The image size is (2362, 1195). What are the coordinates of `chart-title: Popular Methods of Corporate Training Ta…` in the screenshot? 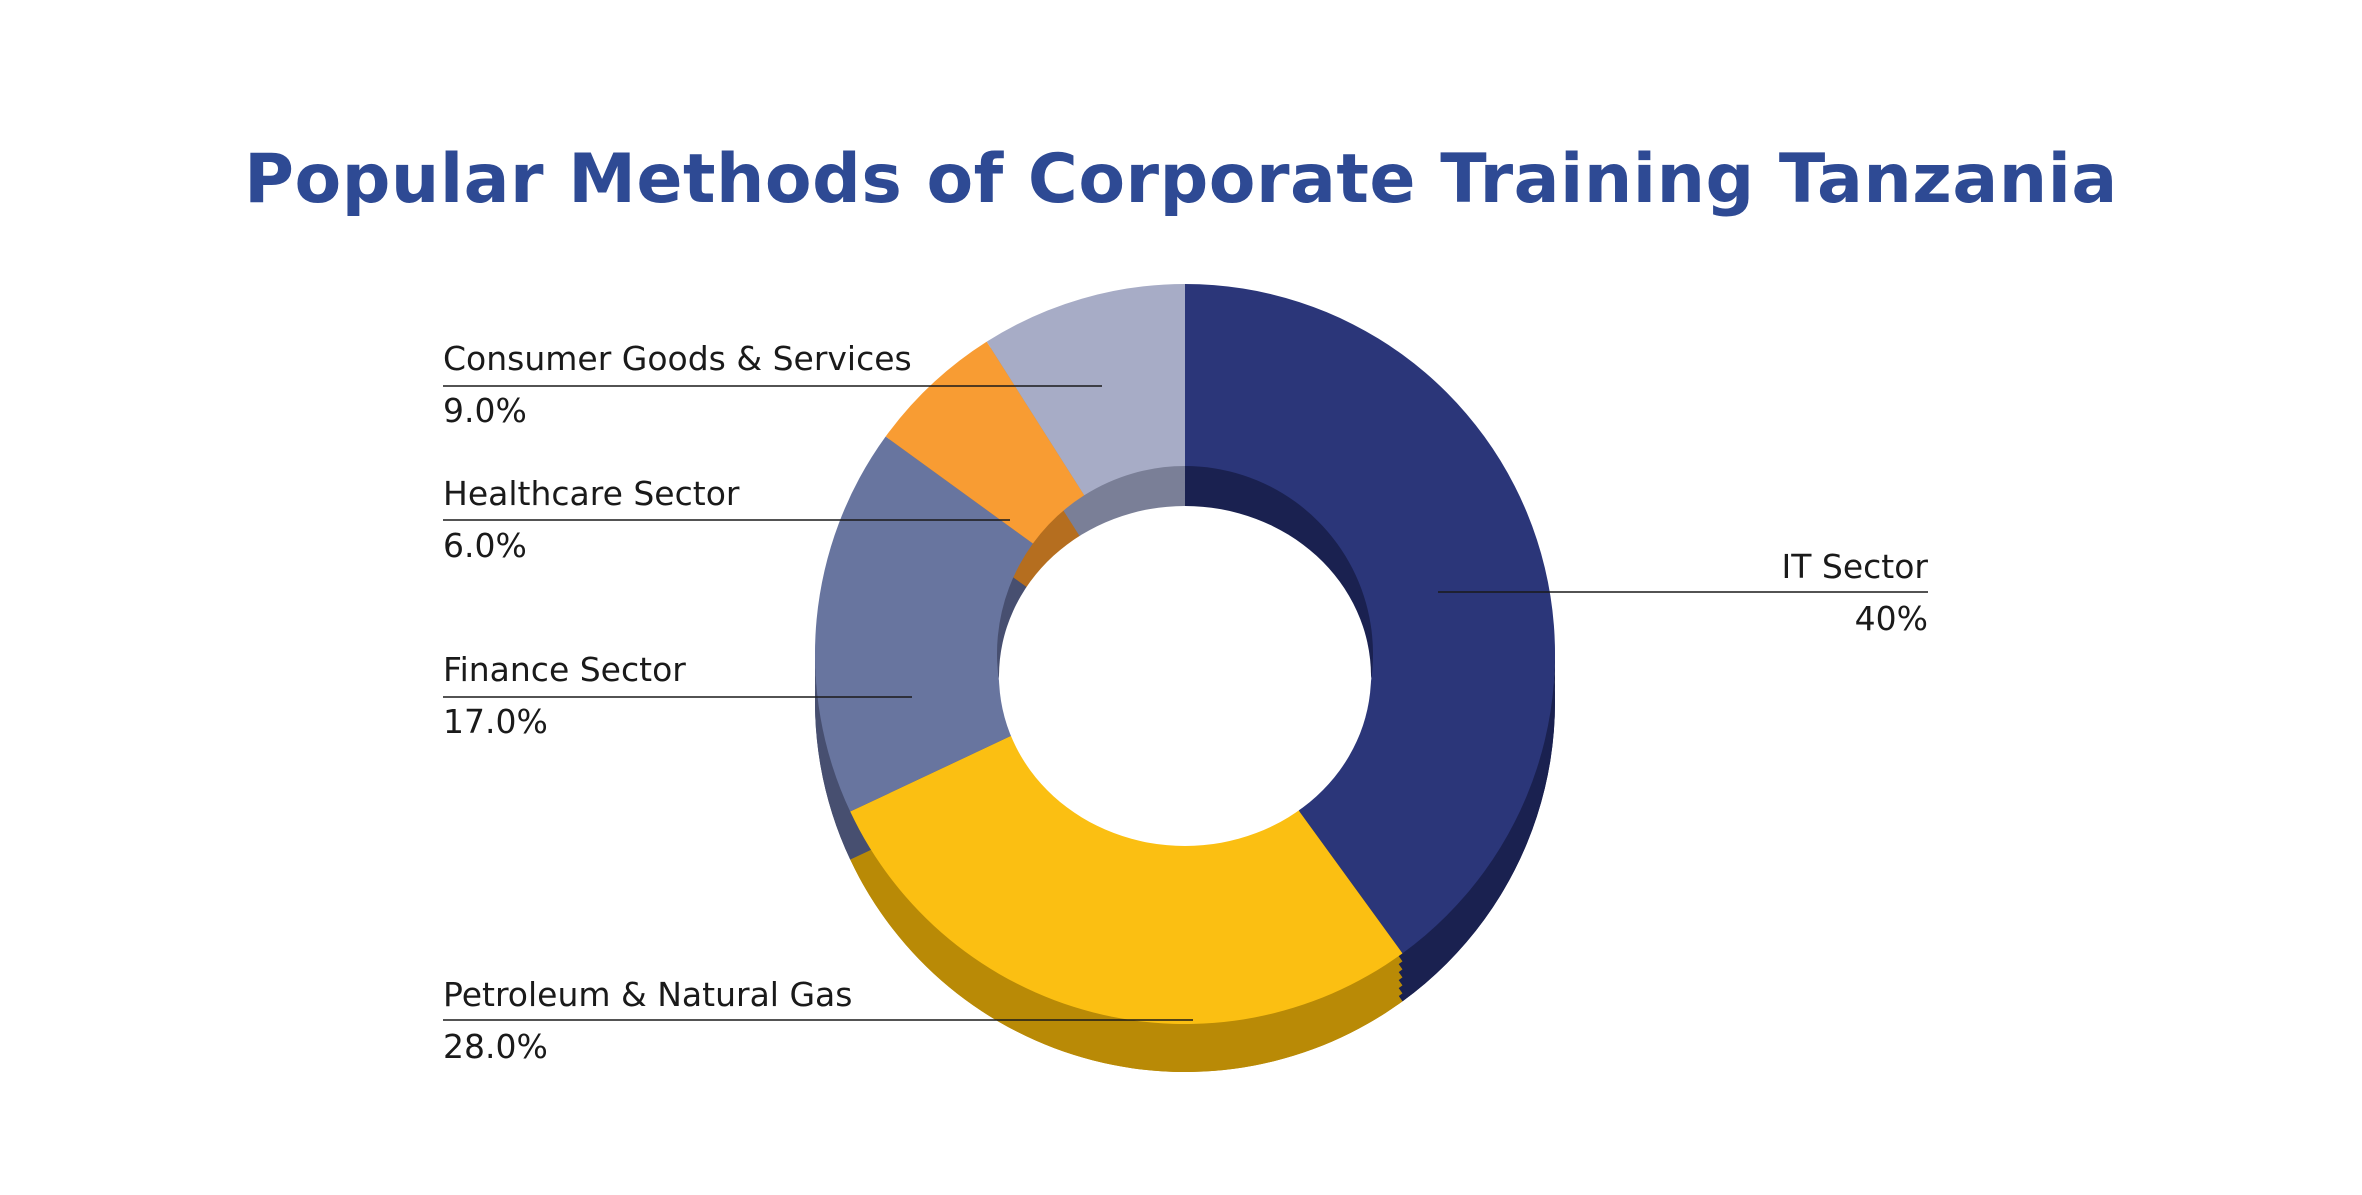 It's located at (1181, 179).